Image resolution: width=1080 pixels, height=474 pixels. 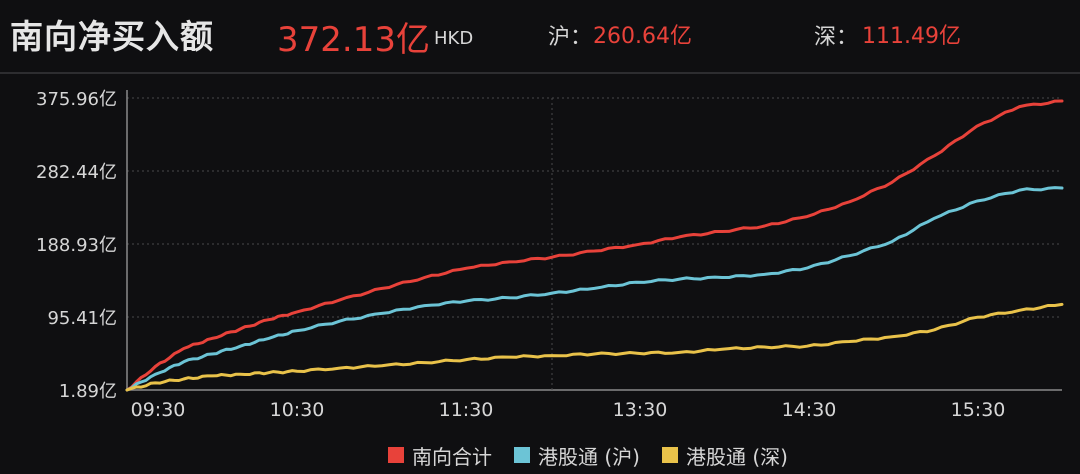 I want to click on legend-item-shenzhen: 港股通 (深), so click(x=724, y=455).